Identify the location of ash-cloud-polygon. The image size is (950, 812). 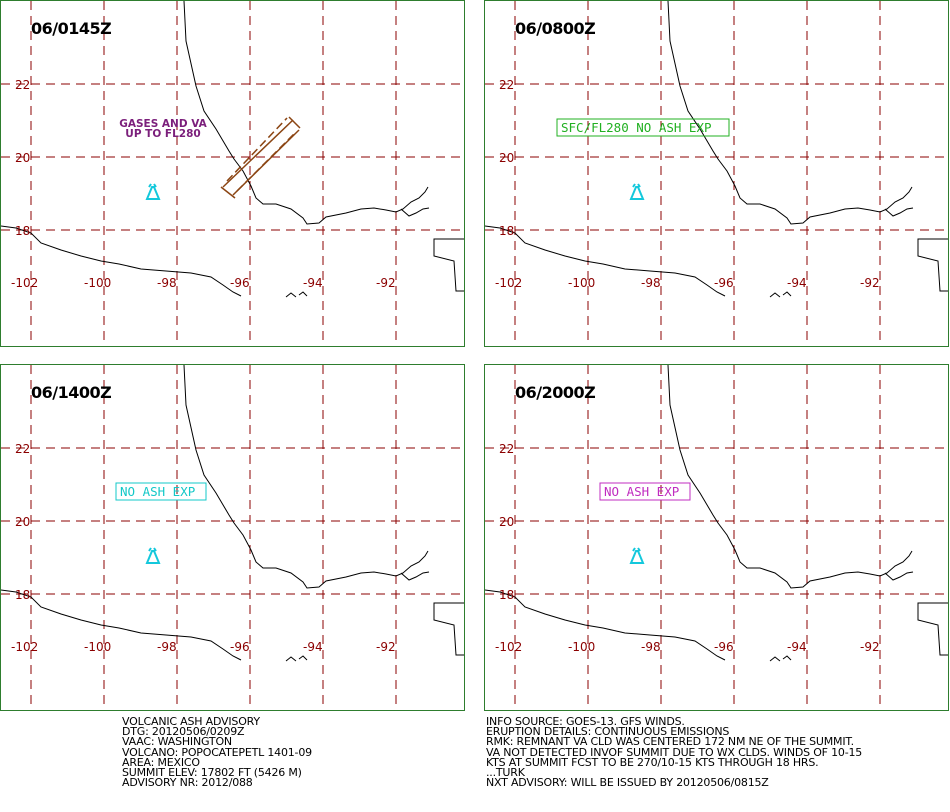
(260, 157).